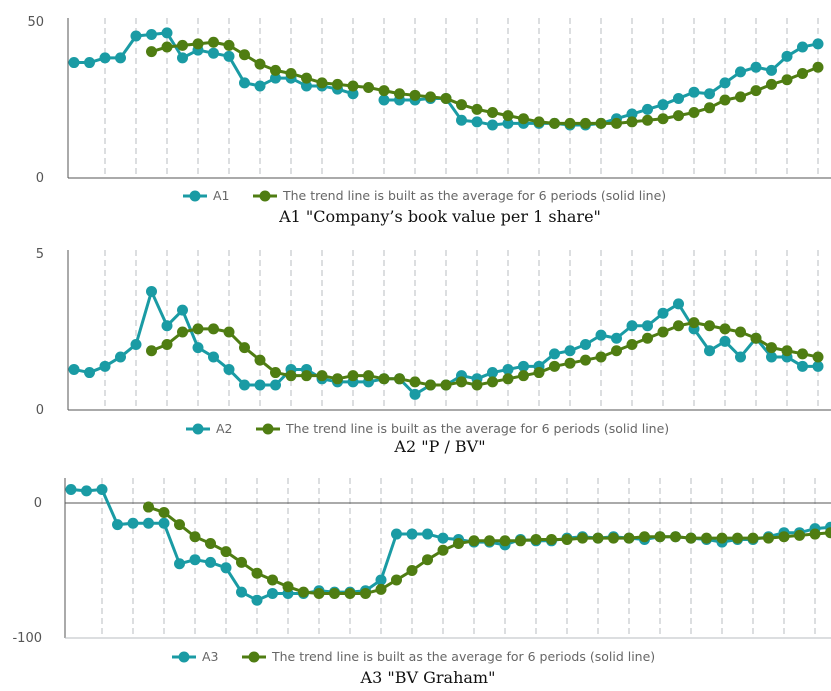  What do you see at coordinates (35, 22) in the screenshot?
I see `y-tick-label: 50` at bounding box center [35, 22].